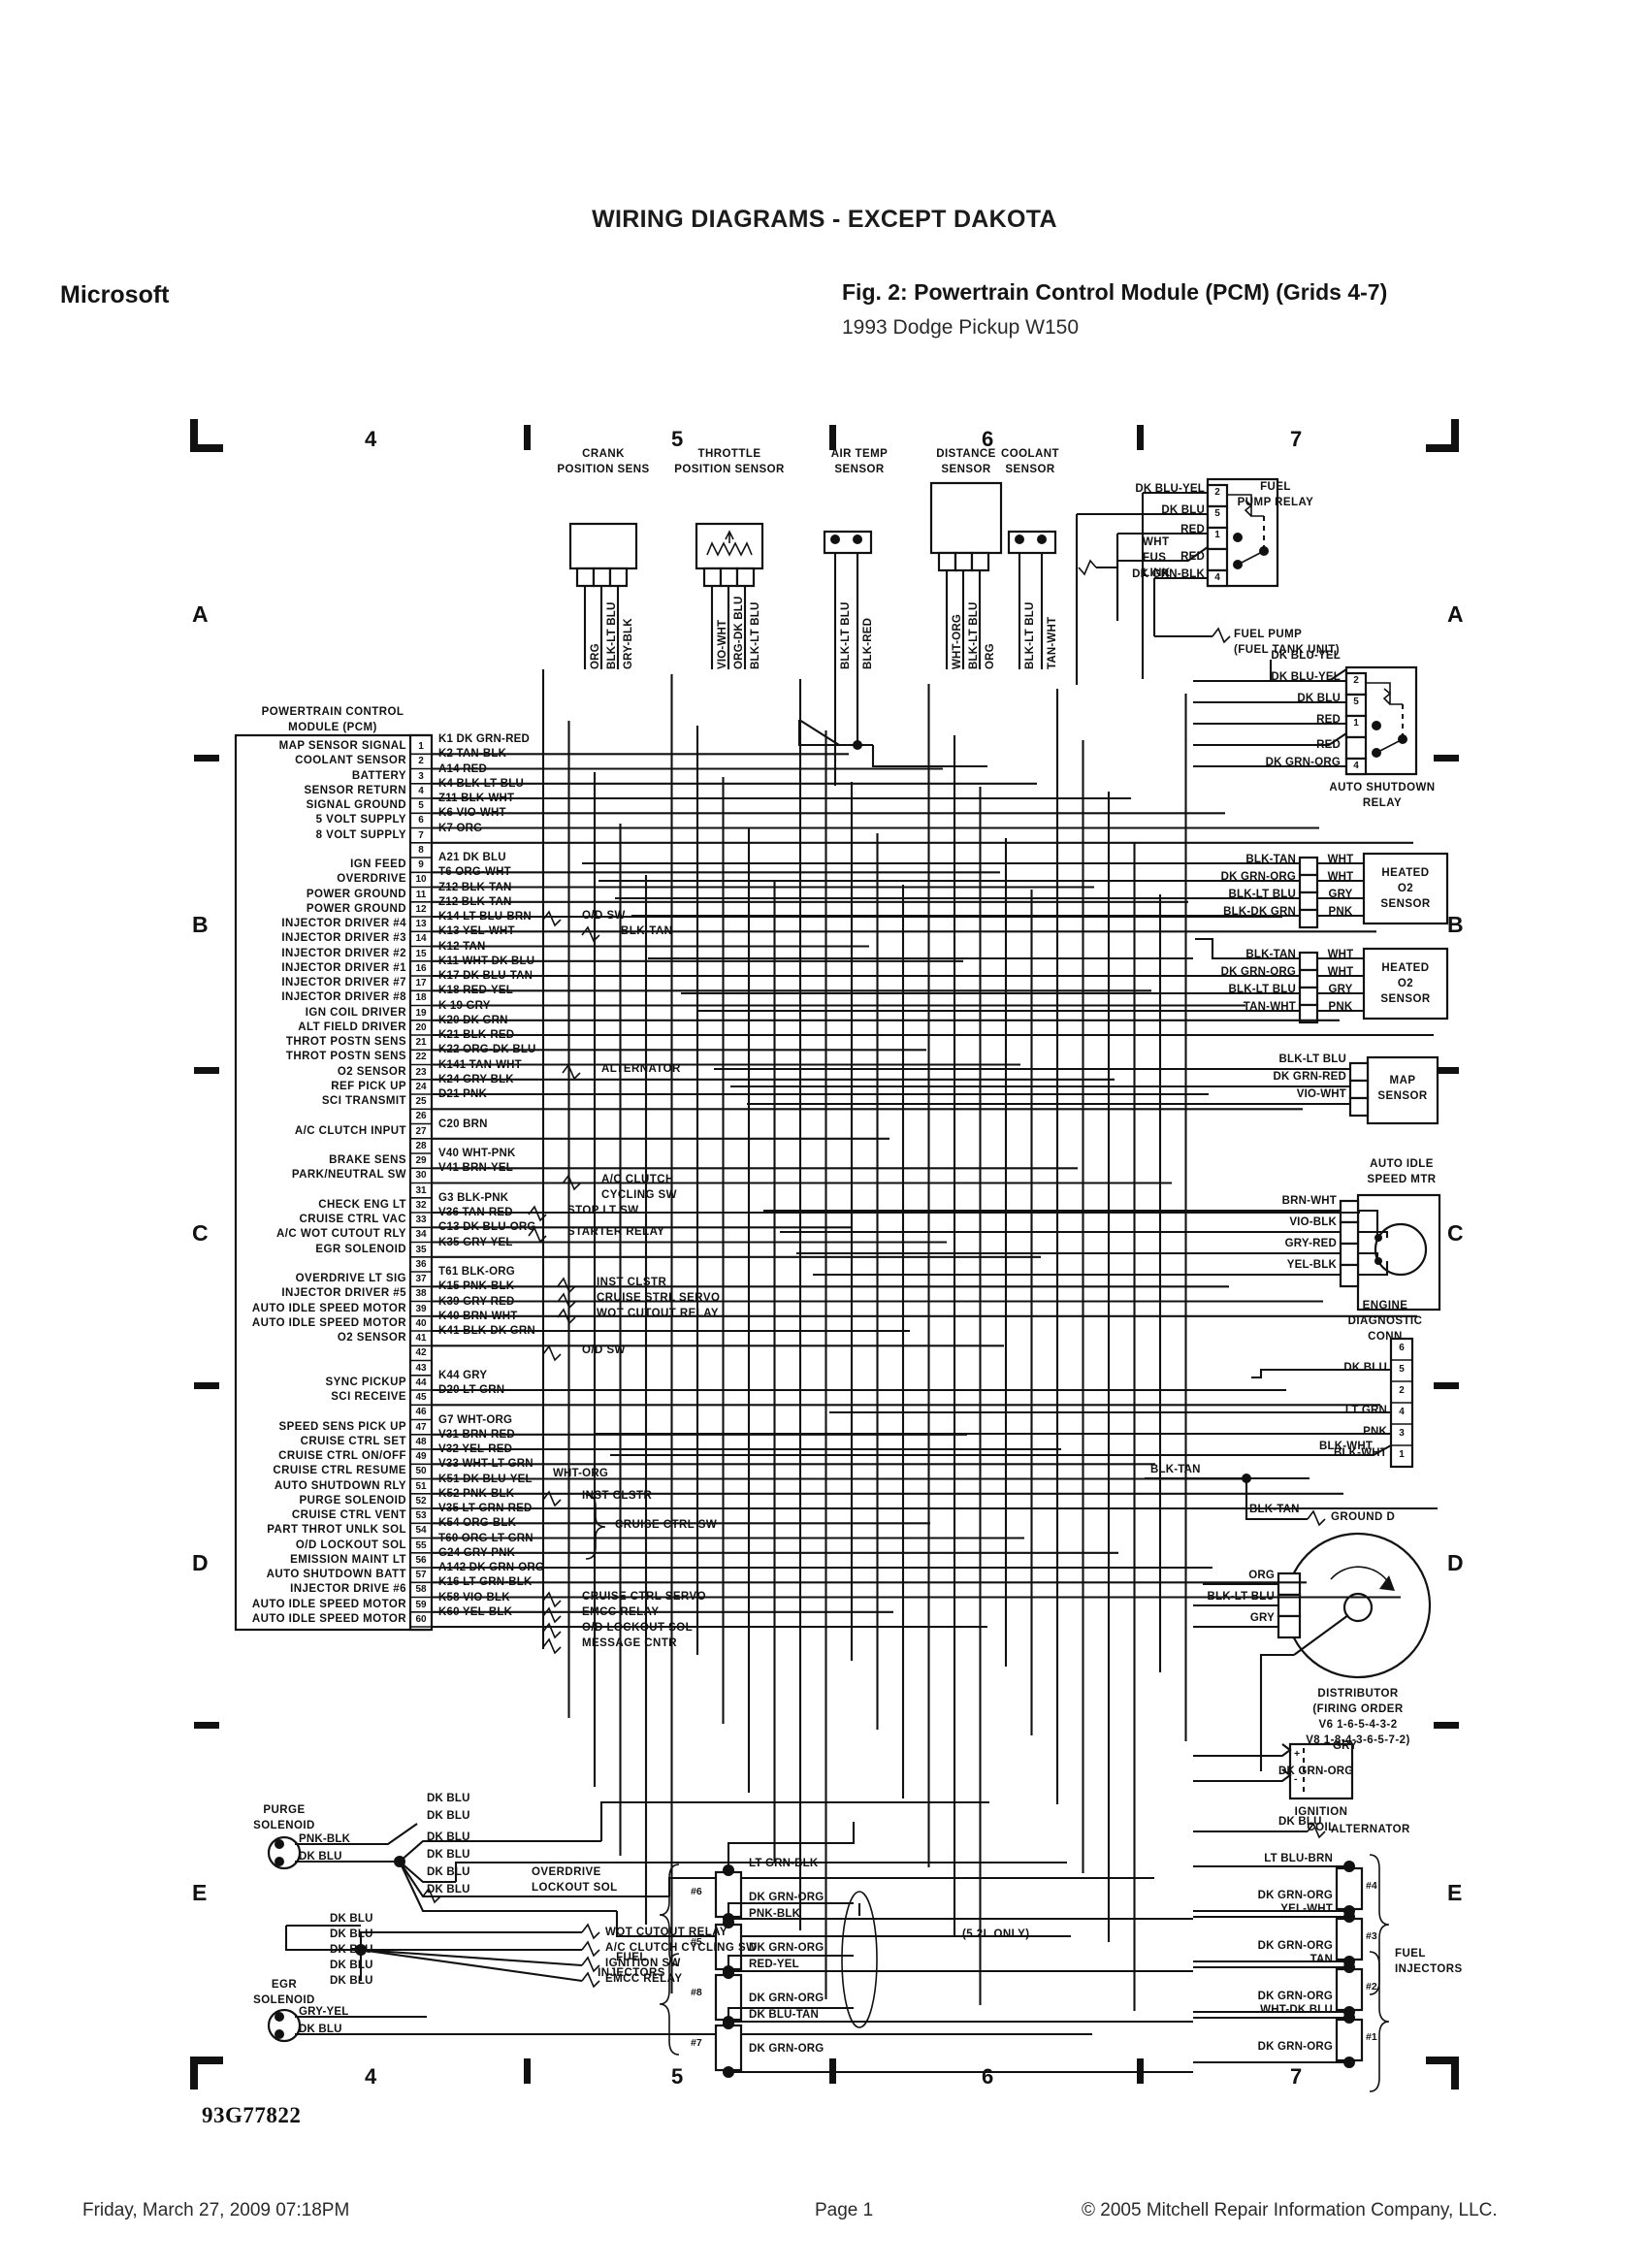 This screenshot has height=2268, width=1649. Describe the element at coordinates (486, 1538) in the screenshot. I see `pcm-pin-wire-55: T60 ORG-LT GRN` at that location.